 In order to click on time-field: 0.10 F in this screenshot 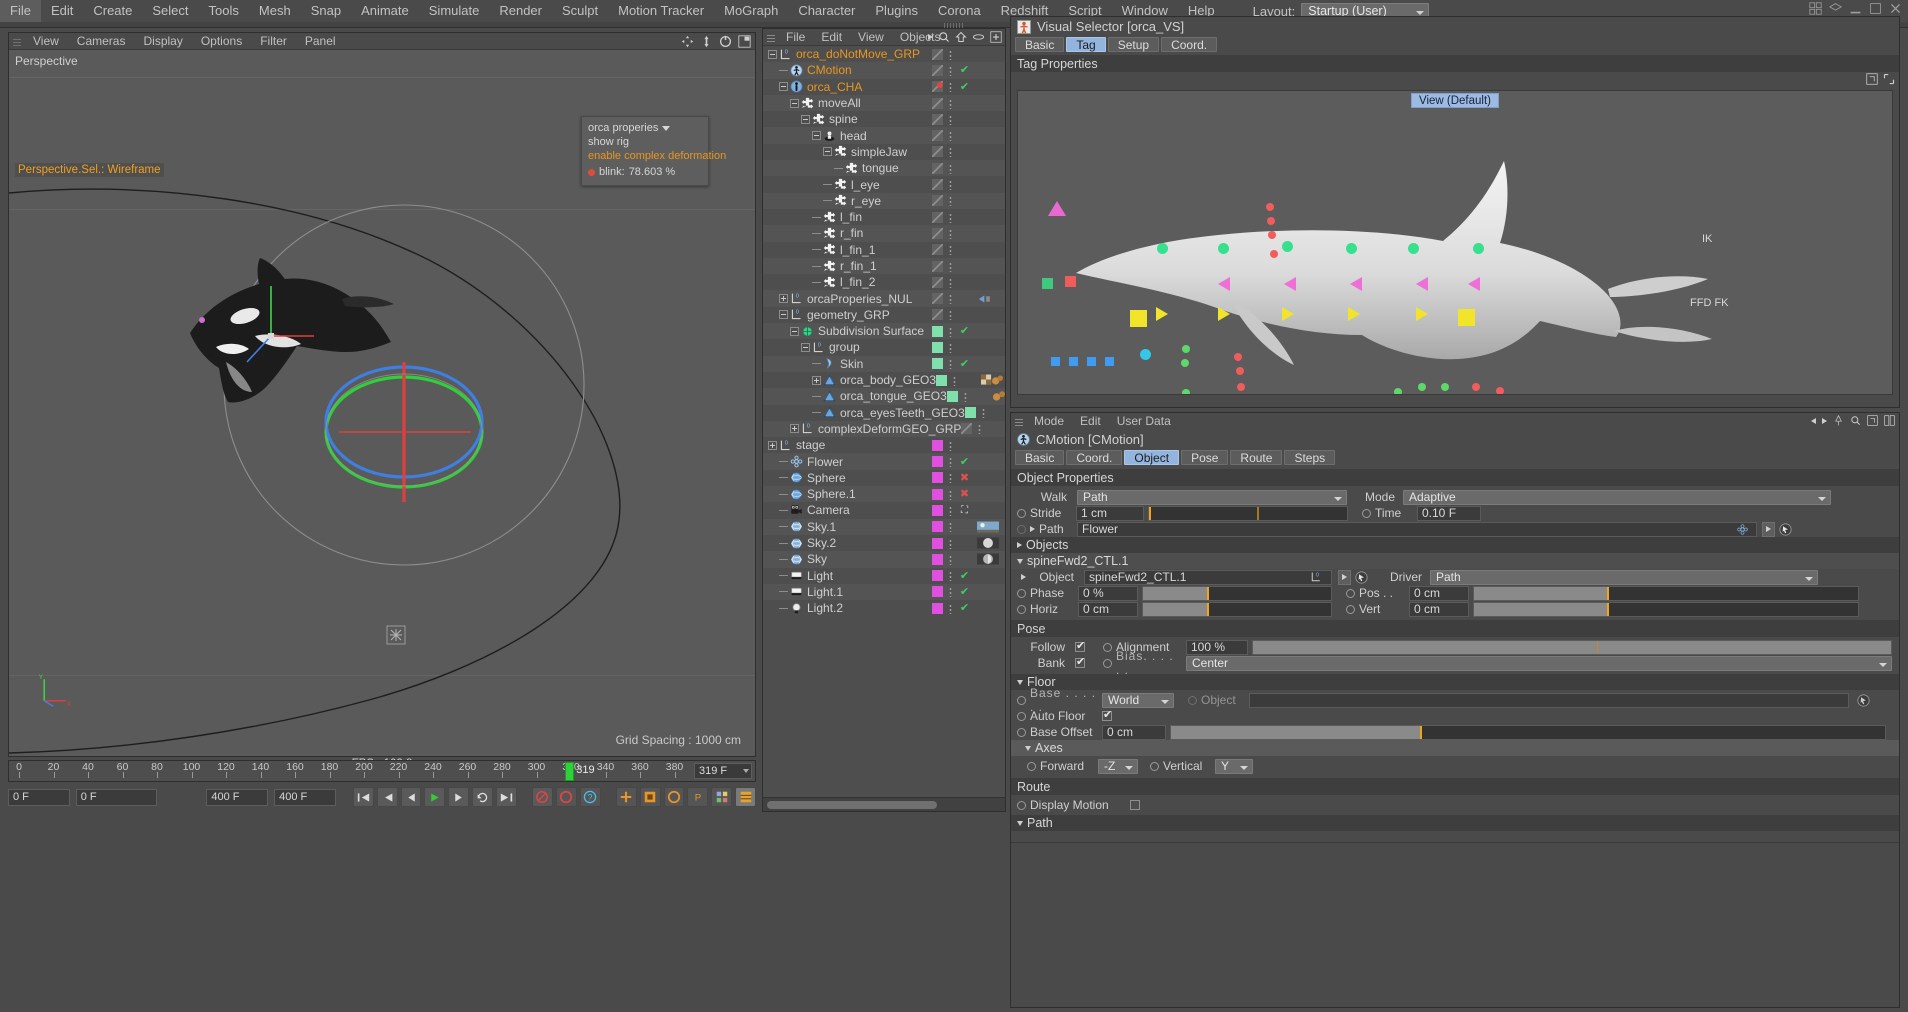, I will do `click(1449, 513)`.